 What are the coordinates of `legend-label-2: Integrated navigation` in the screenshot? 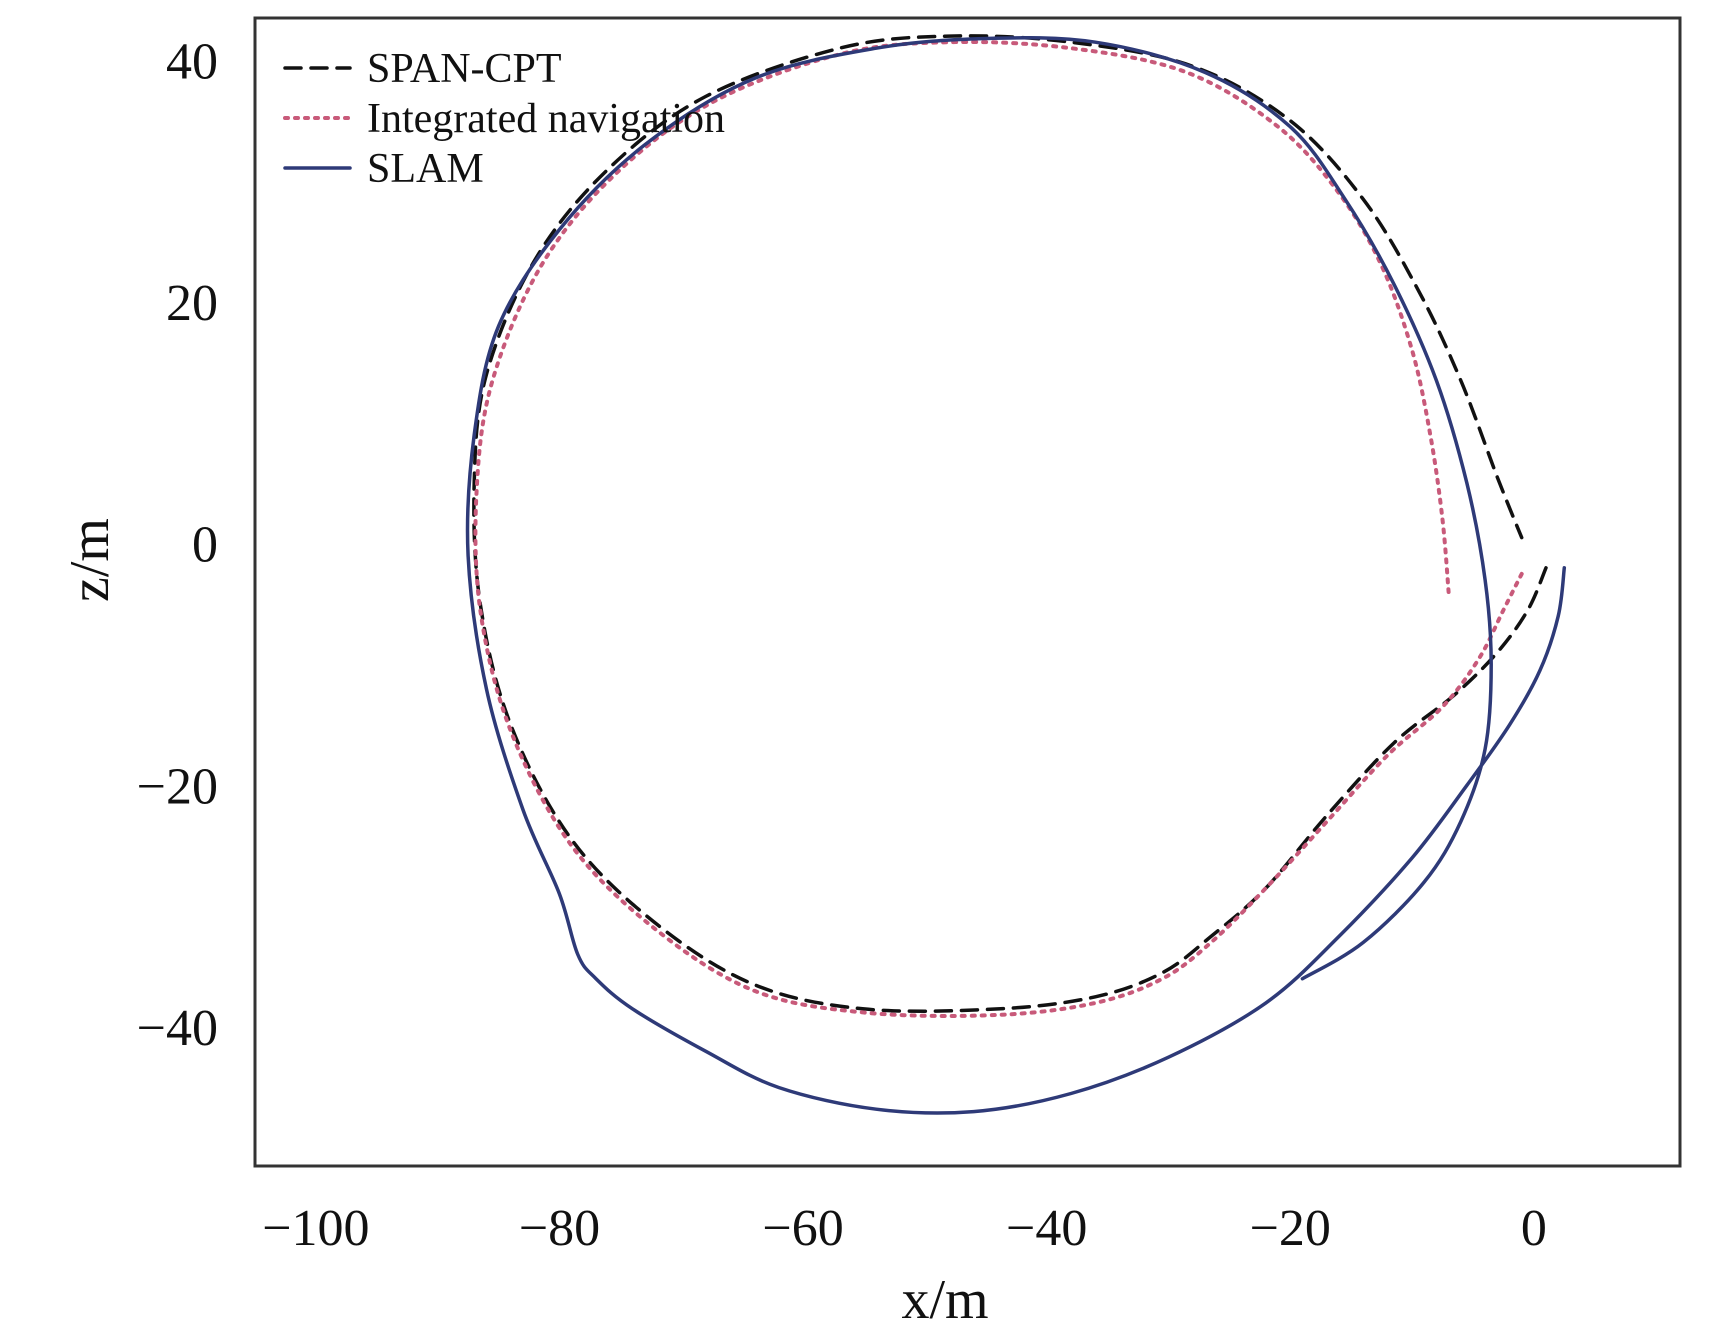 It's located at (546, 119).